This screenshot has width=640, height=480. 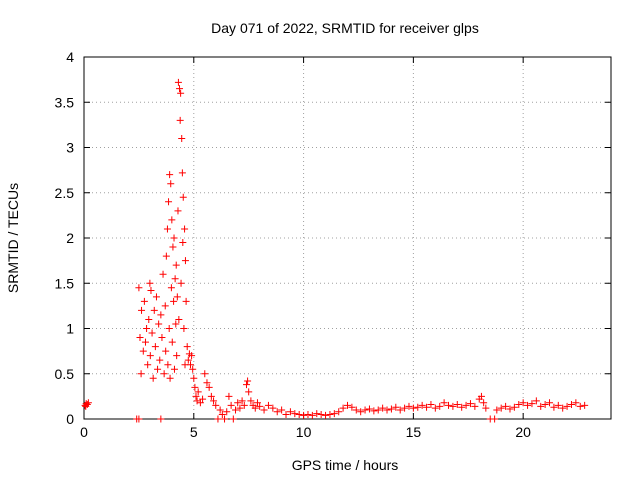 I want to click on y-tick-label: 4, so click(x=70, y=57).